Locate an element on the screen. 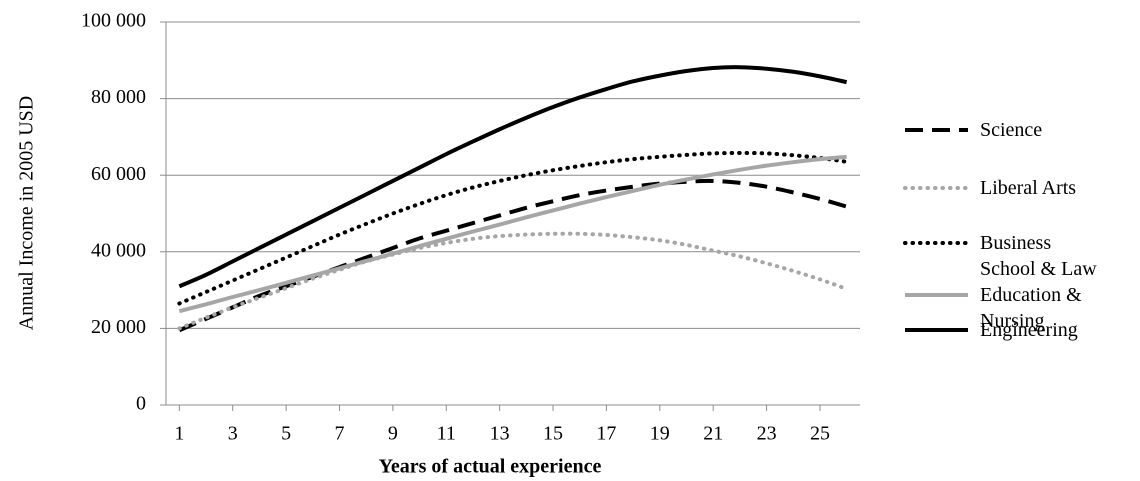 Image resolution: width=1140 pixels, height=481 pixels. x-tick-label: 13 is located at coordinates (500, 434).